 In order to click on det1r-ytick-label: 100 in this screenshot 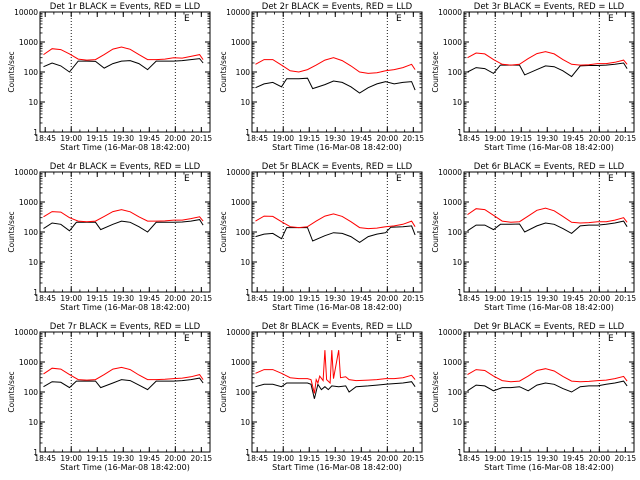, I will do `click(31, 72)`.